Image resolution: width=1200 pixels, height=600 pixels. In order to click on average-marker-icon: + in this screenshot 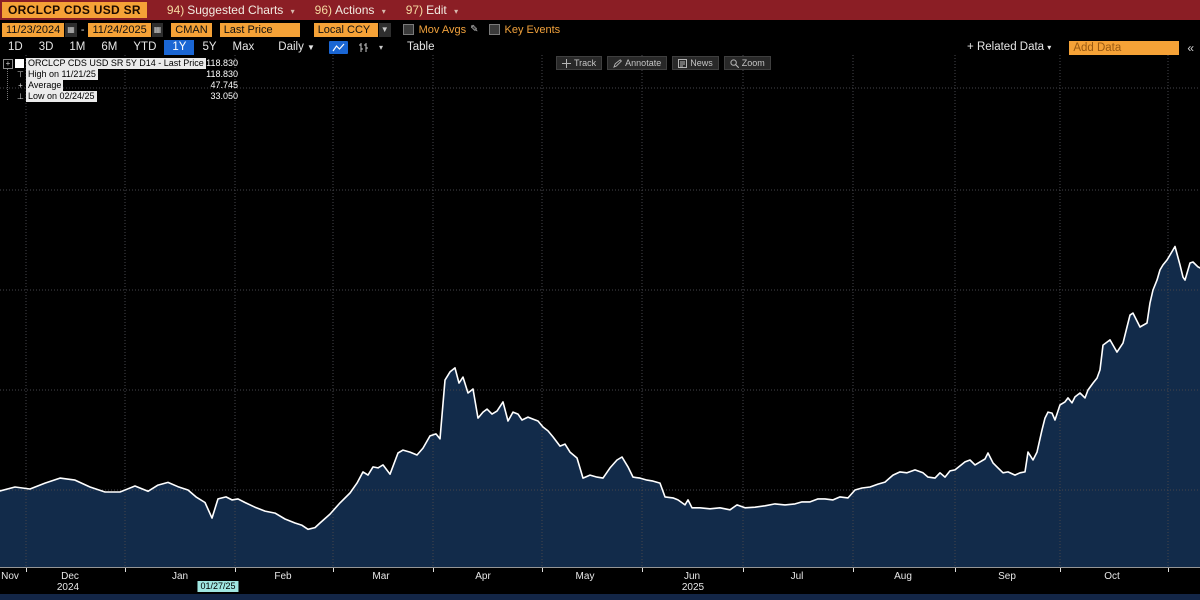, I will do `click(20, 85)`.